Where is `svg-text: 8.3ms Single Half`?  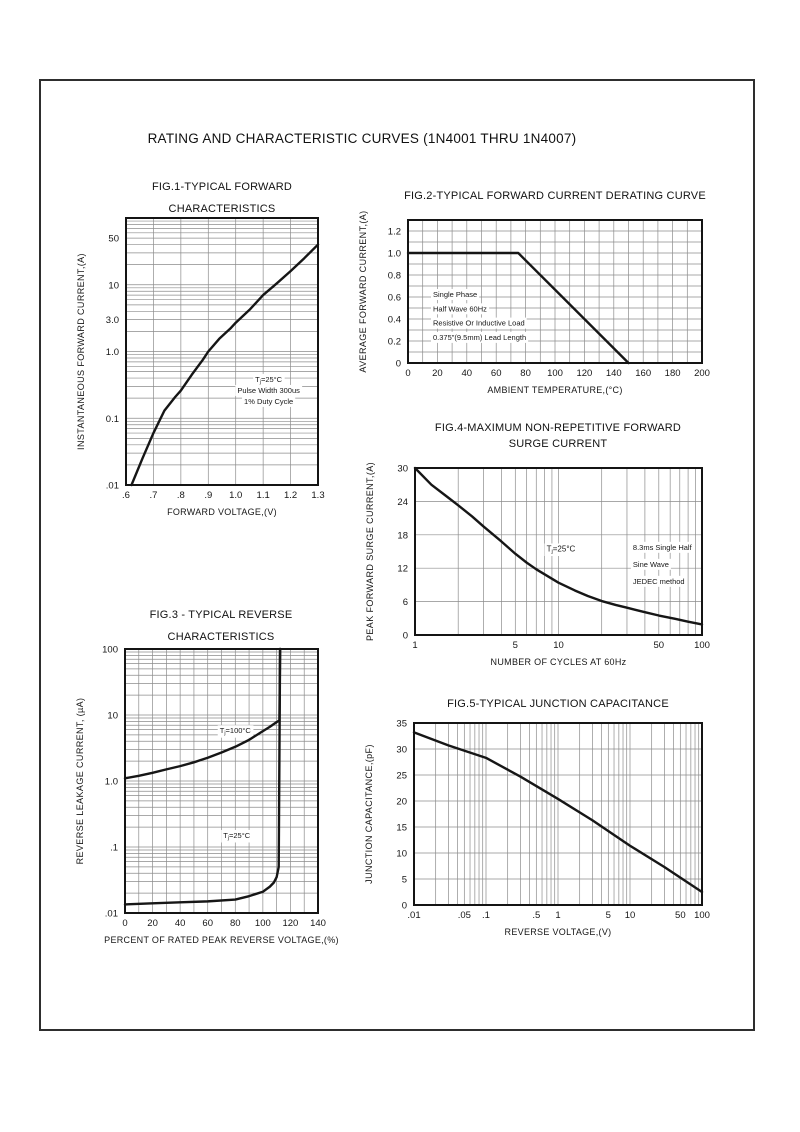 svg-text: 8.3ms Single Half is located at coordinates (663, 547).